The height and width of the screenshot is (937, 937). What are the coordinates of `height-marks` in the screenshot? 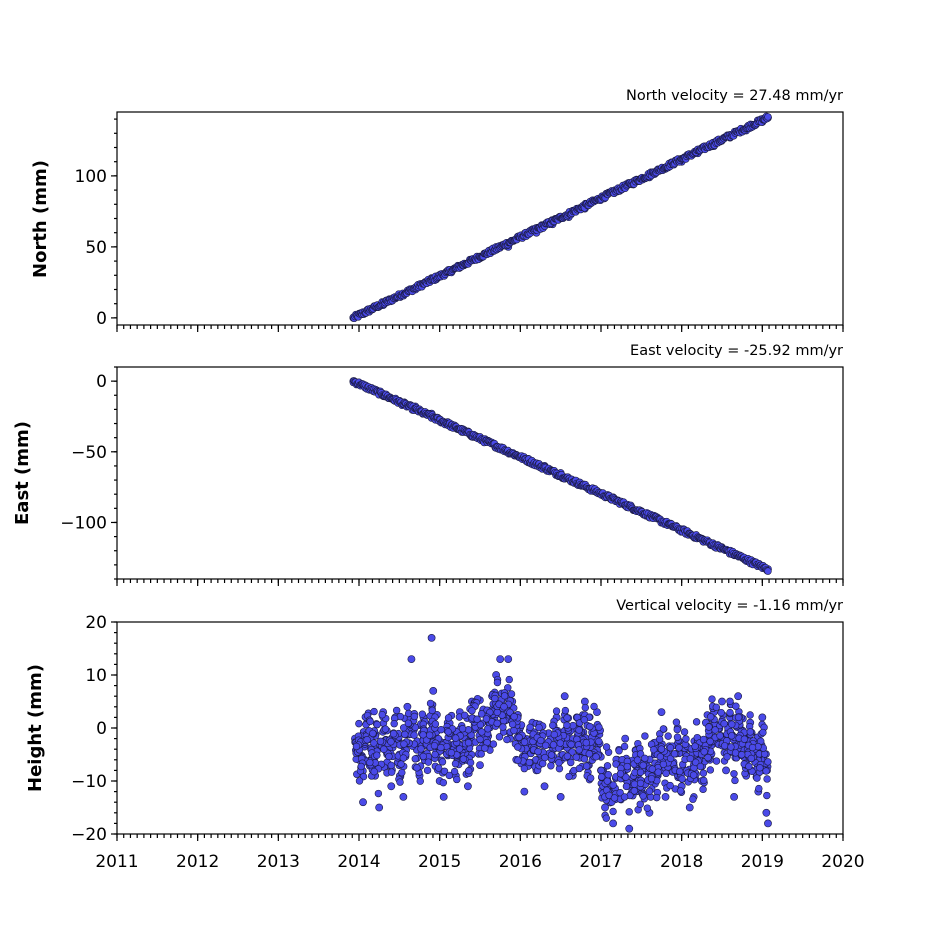 It's located at (561, 733).